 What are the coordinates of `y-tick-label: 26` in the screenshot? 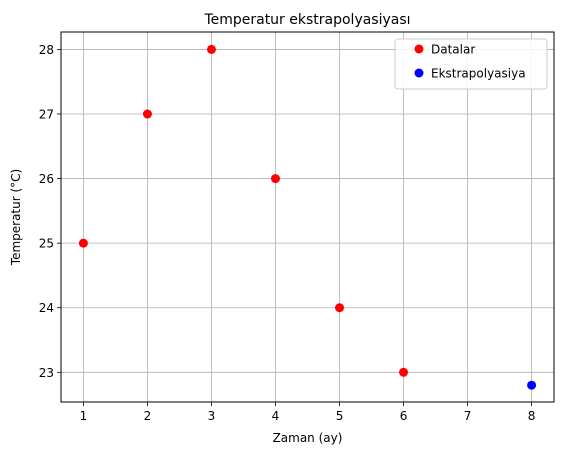 It's located at (46, 179).